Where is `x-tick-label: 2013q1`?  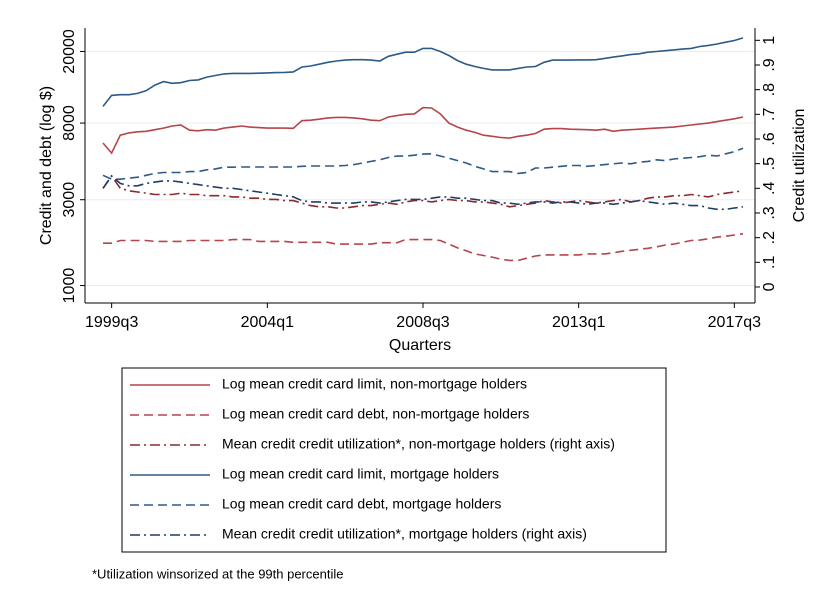
x-tick-label: 2013q1 is located at coordinates (578, 322).